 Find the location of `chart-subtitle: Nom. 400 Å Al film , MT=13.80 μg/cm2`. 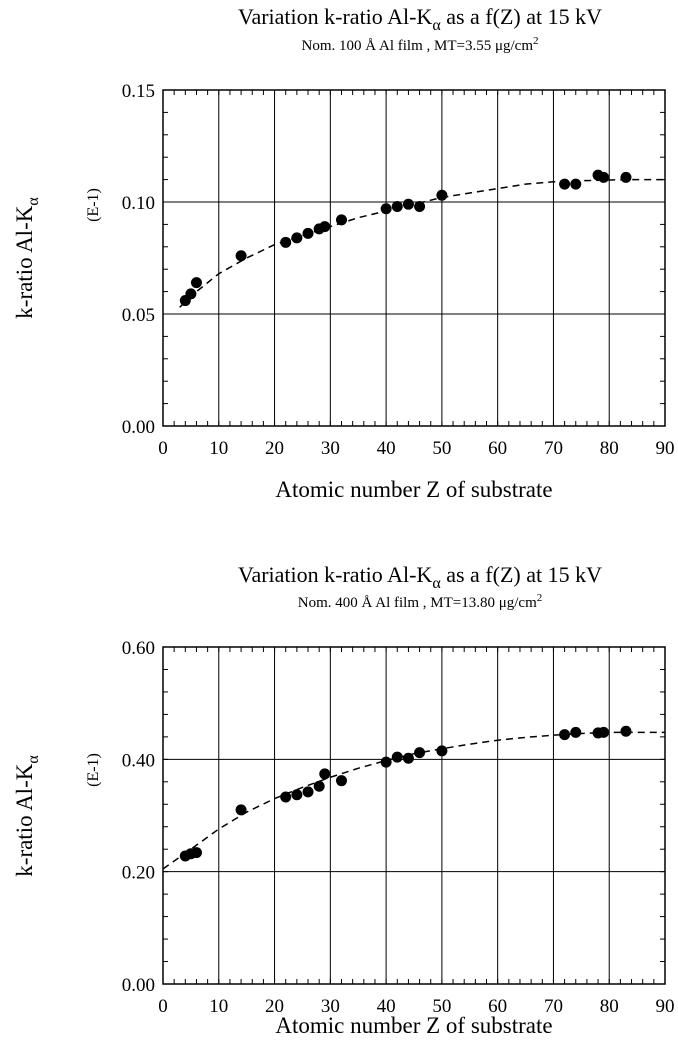

chart-subtitle: Nom. 400 Å Al film , MT=13.80 μg/cm2 is located at coordinates (420, 601).